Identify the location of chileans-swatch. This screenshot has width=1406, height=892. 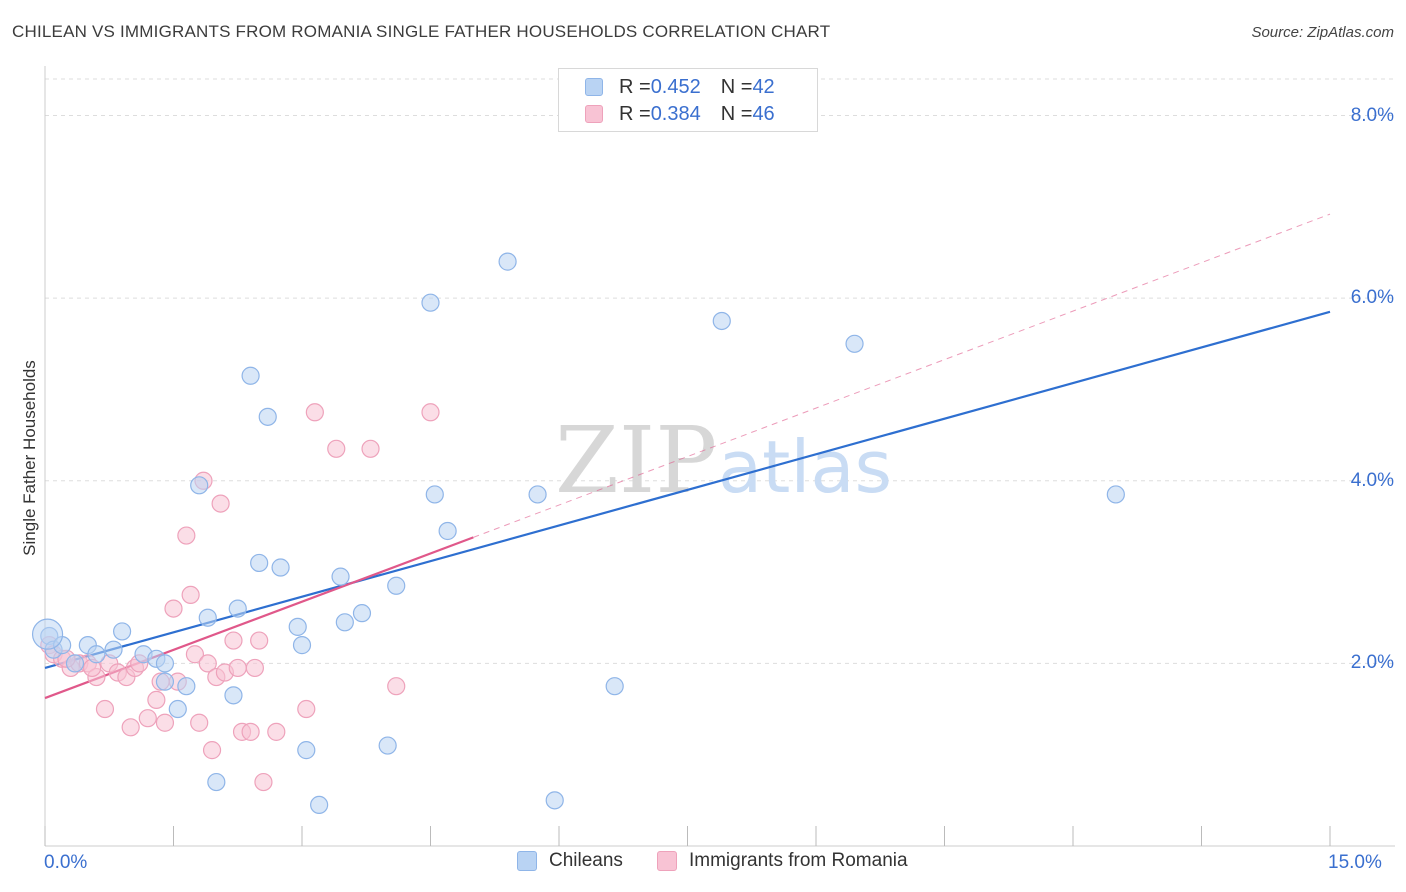
(594, 87).